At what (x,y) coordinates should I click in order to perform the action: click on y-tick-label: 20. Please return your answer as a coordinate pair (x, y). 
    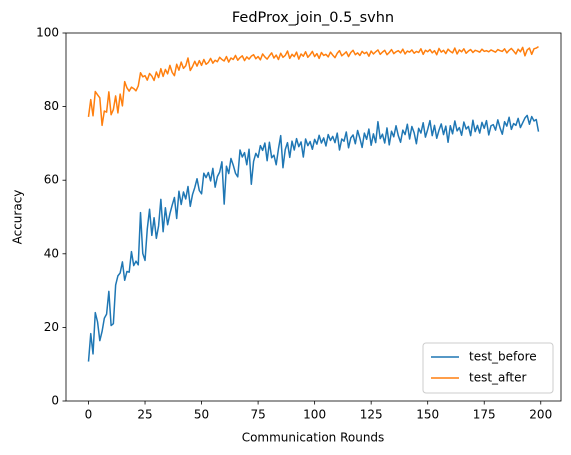
    Looking at the image, I should click on (51, 327).